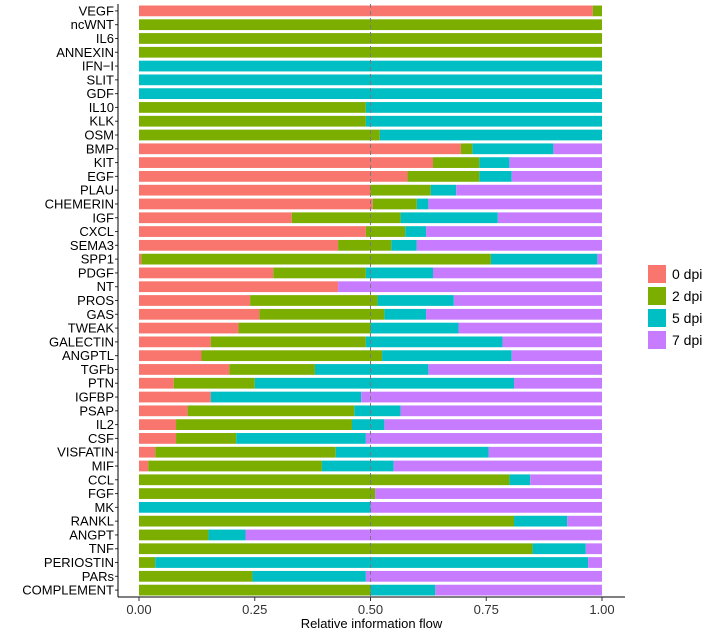 The image size is (709, 632). I want to click on y-tick-label: GAS, so click(101, 314).